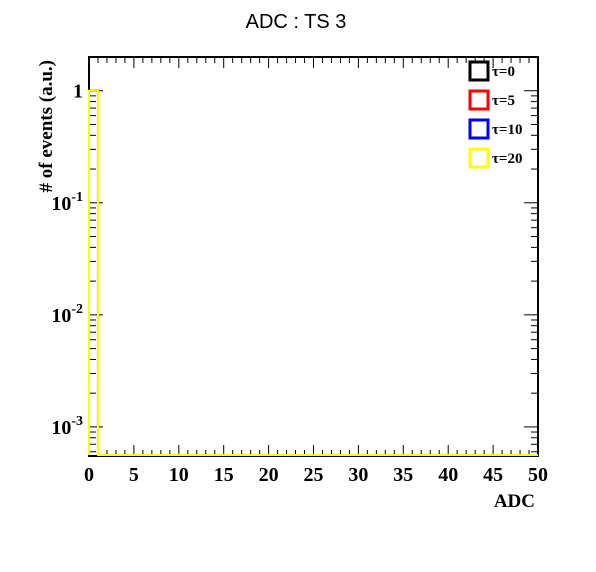  What do you see at coordinates (179, 475) in the screenshot?
I see `x-tick-label: 10` at bounding box center [179, 475].